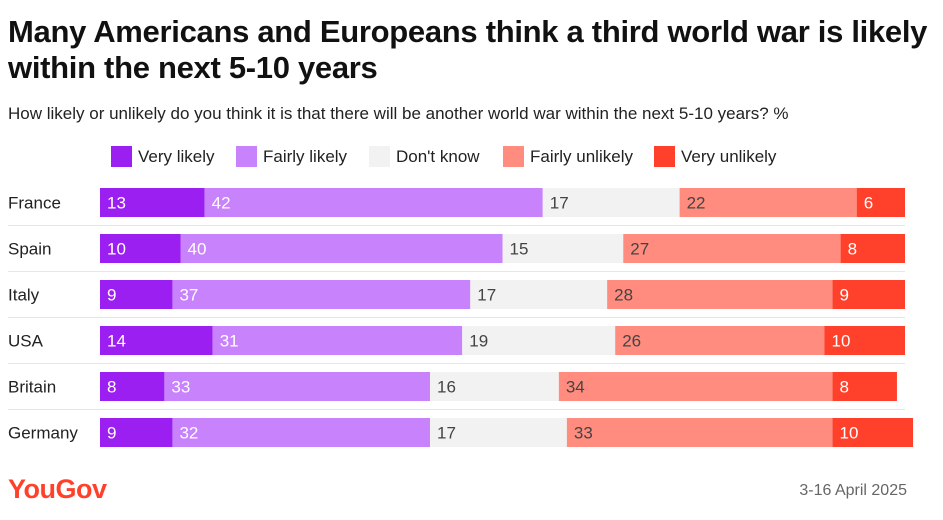 This screenshot has height=520, width=943. I want to click on legend-label: Fairly likely, so click(305, 156).